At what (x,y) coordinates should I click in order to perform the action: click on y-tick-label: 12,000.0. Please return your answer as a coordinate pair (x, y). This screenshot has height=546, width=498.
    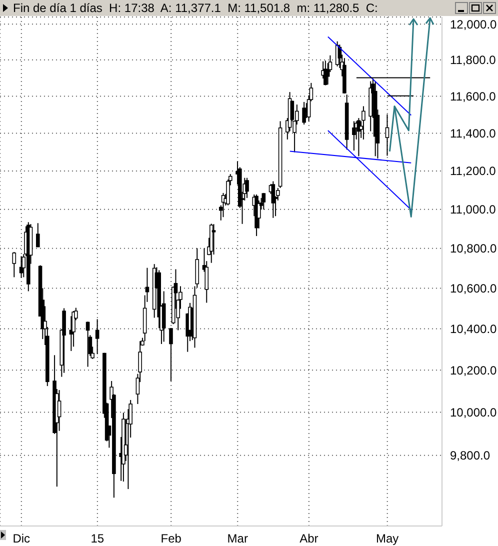
    Looking at the image, I should click on (474, 24).